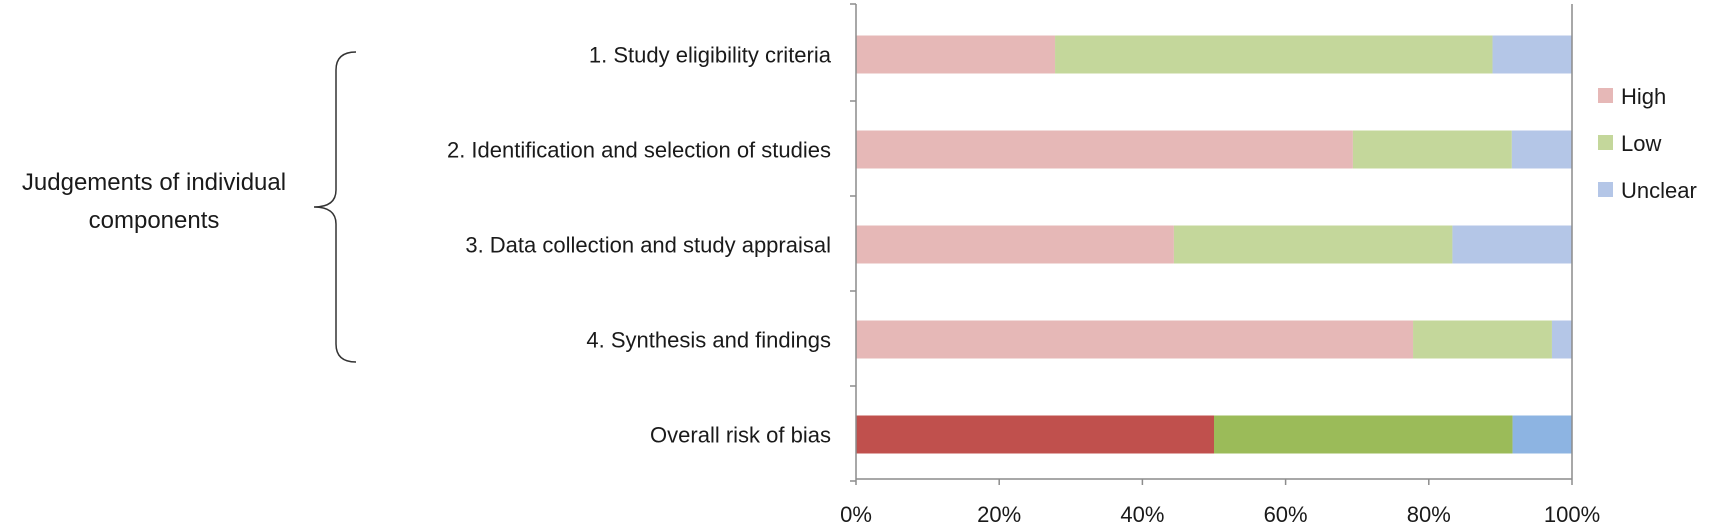 This screenshot has width=1713, height=527. I want to click on x-tick-label: 80%, so click(1429, 514).